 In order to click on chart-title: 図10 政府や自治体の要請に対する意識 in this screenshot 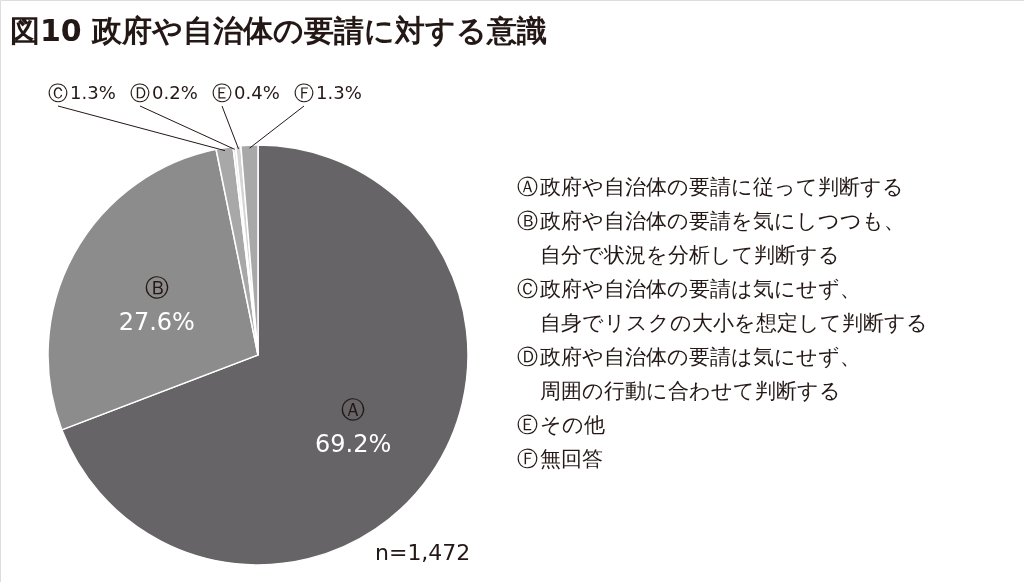, I will do `click(279, 30)`.